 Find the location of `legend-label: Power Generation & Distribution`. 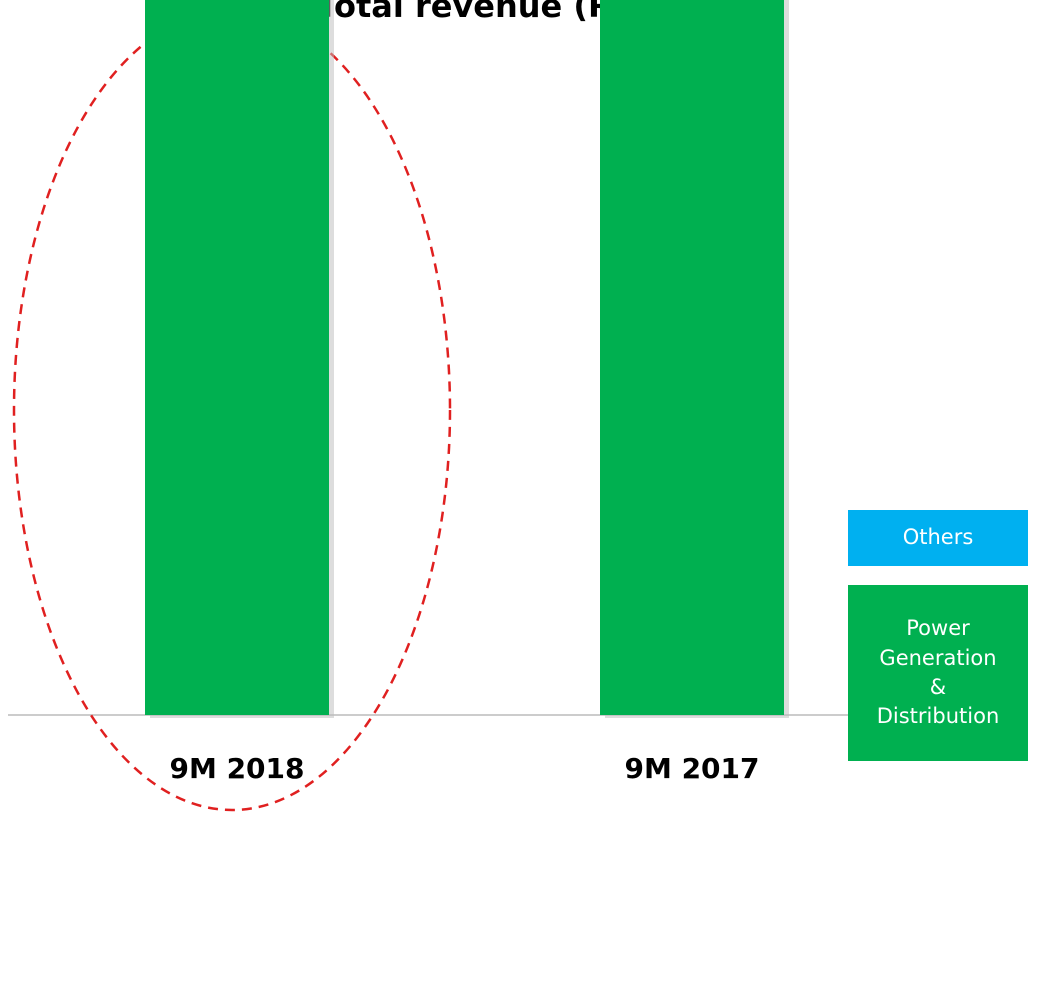

legend-label: Power Generation & Distribution is located at coordinates (938, 672).